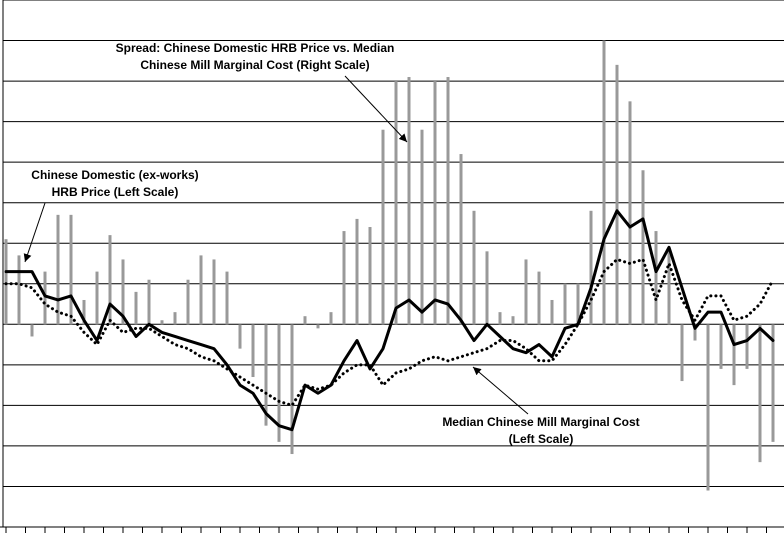 This screenshot has height=533, width=784. I want to click on annotation: Median Chinese Mill Marginal Cost, so click(540, 422).